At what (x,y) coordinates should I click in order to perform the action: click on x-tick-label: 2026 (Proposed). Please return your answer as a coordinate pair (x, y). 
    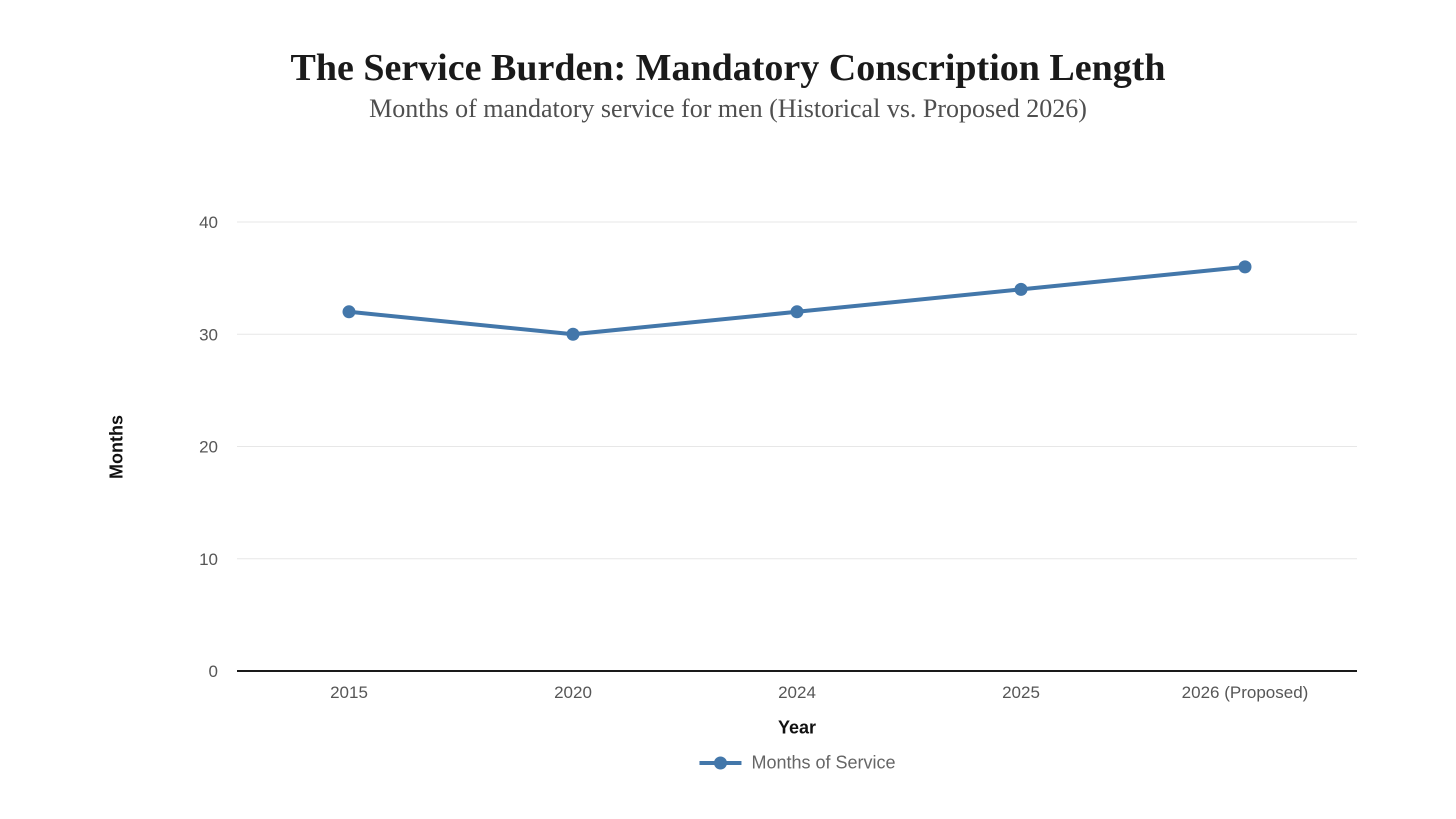
    Looking at the image, I should click on (1245, 692).